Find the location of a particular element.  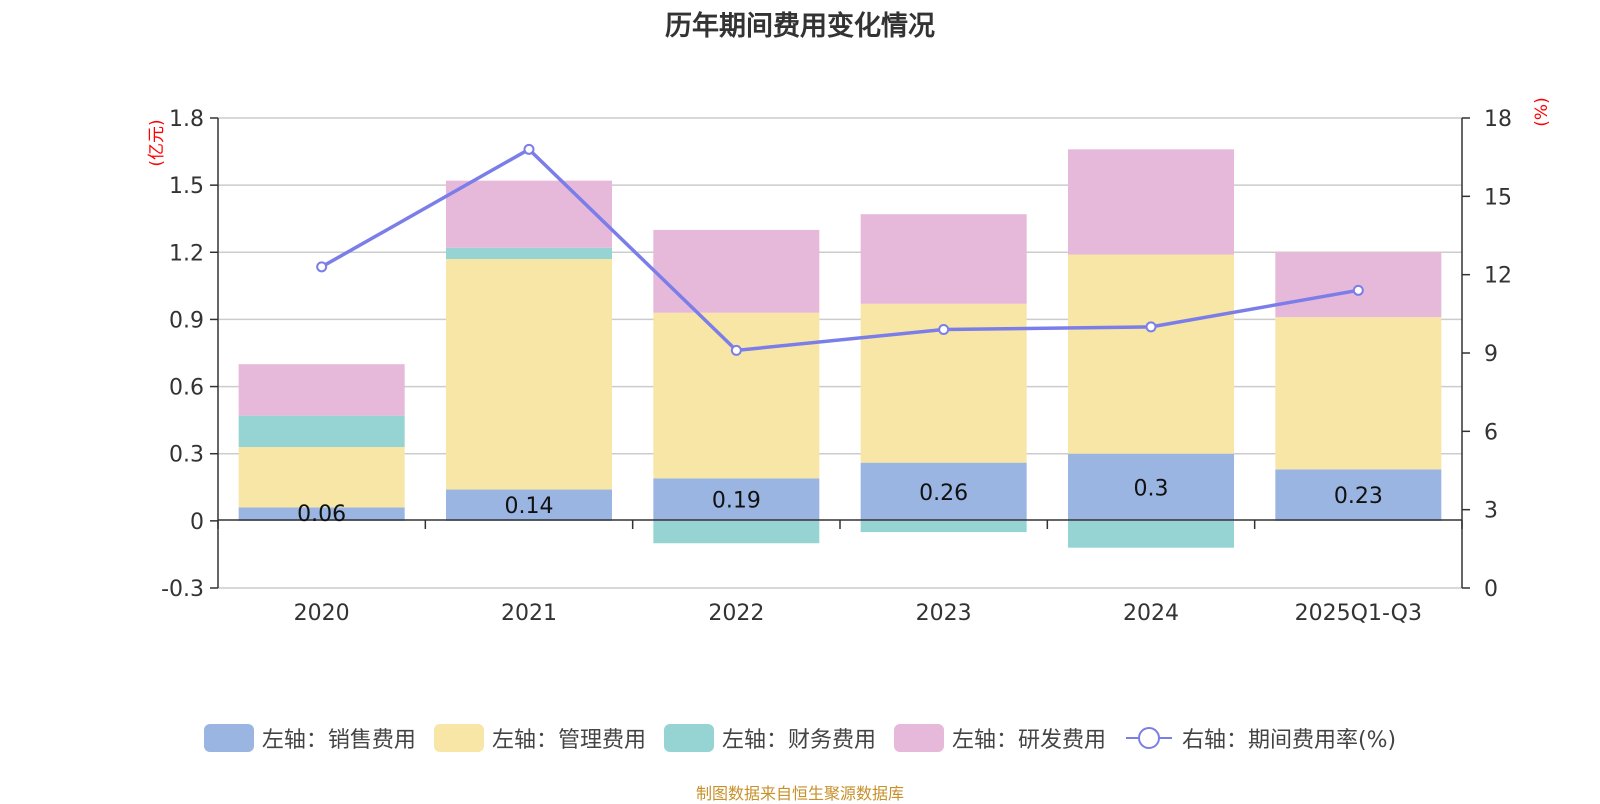

bar-value-label: 0.3 is located at coordinates (1151, 488).